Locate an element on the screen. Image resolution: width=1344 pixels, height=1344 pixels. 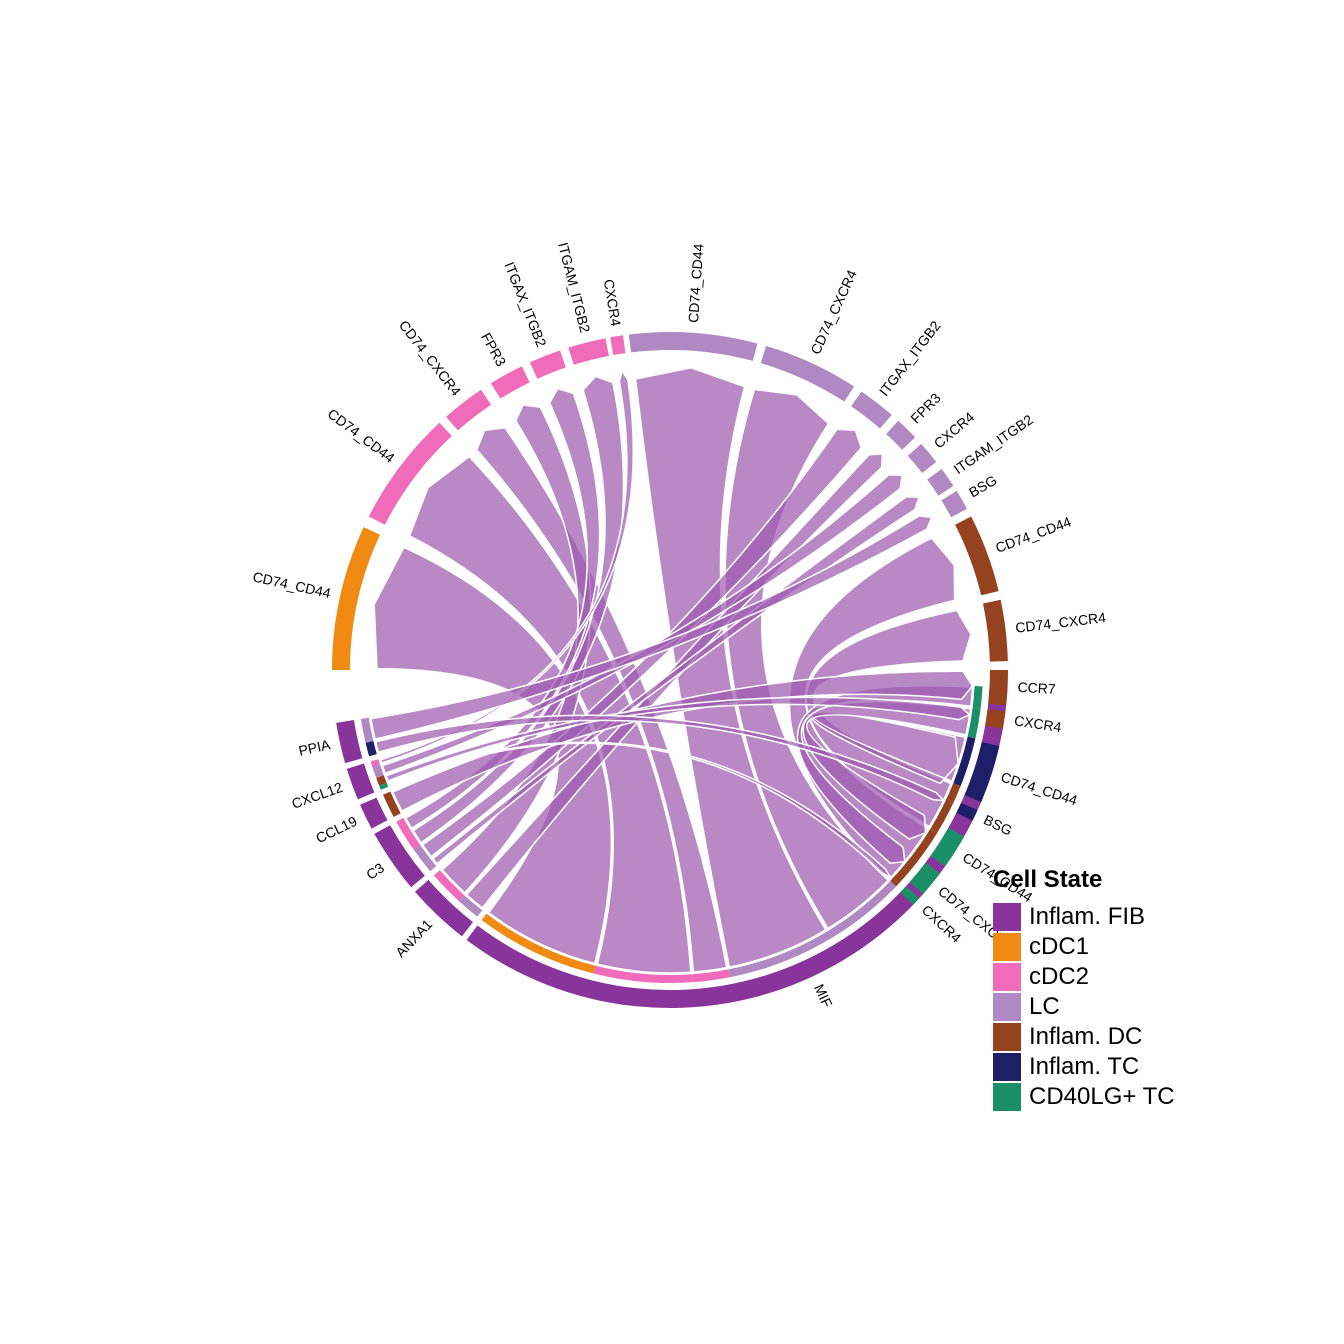
receiver-color-track is located at coordinates (671, 834).